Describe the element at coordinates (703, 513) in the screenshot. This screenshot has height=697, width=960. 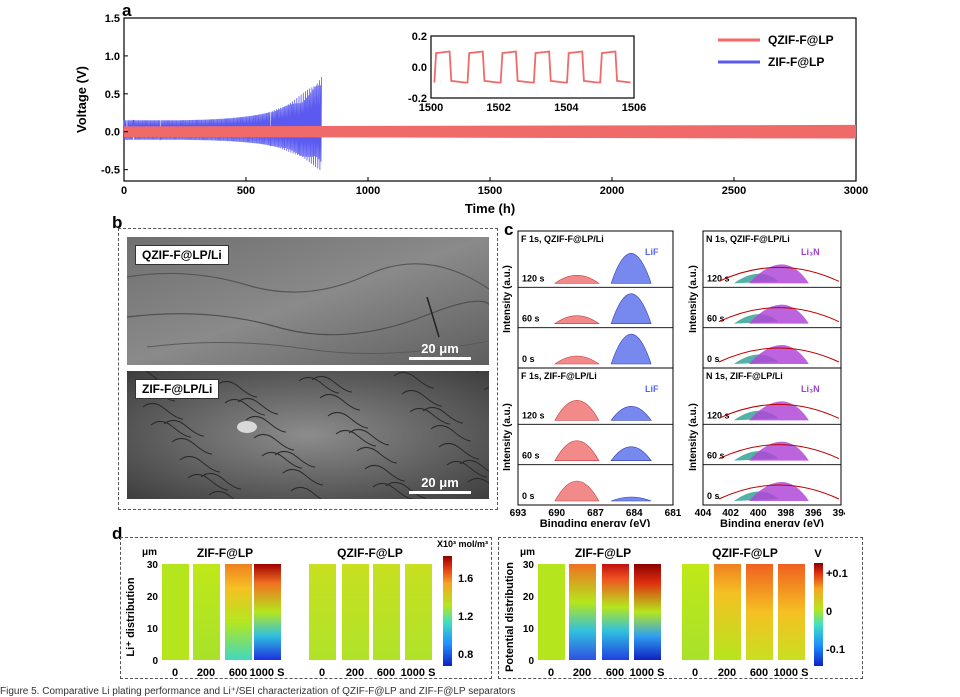
I see `xps-n-xtick-0: 404` at that location.